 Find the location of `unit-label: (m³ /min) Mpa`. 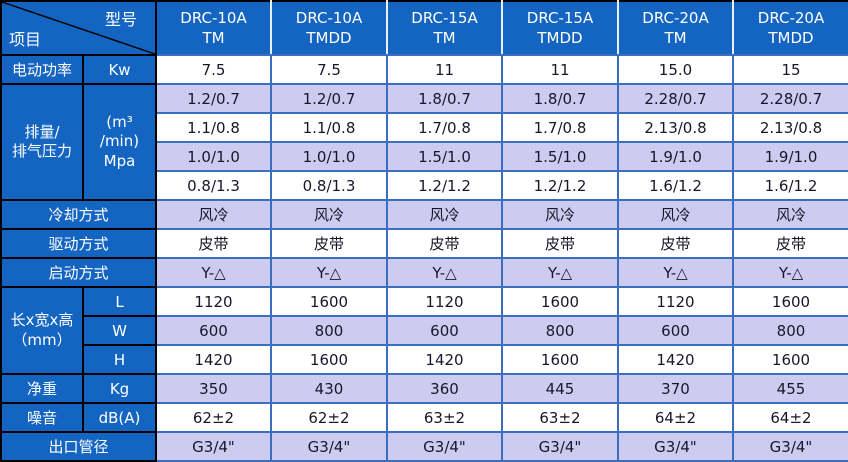

unit-label: (m³ /min) Mpa is located at coordinates (119, 142).